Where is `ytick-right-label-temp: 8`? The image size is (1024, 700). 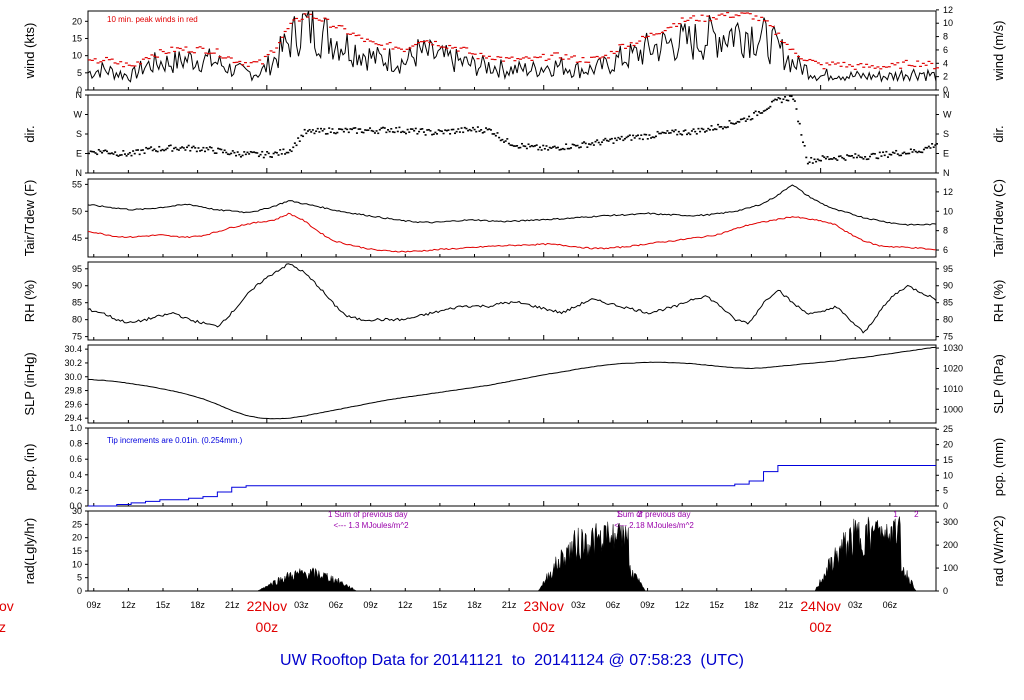
ytick-right-label-temp: 8 is located at coordinates (945, 231).